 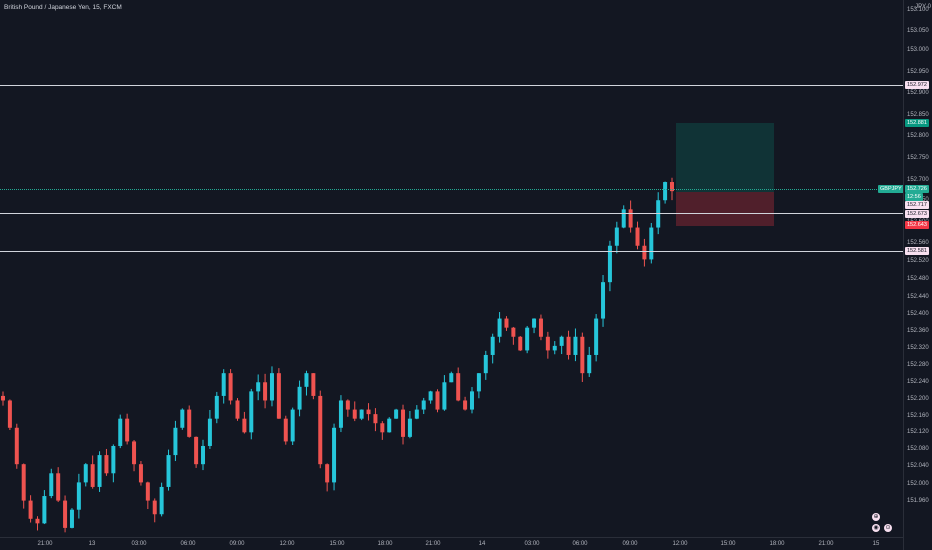 What do you see at coordinates (918, 115) in the screenshot?
I see `price-tick: 152.850` at bounding box center [918, 115].